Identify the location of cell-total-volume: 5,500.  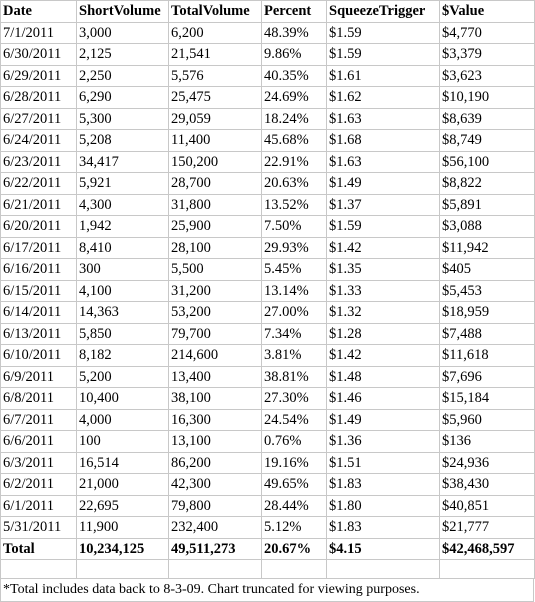
(215, 269).